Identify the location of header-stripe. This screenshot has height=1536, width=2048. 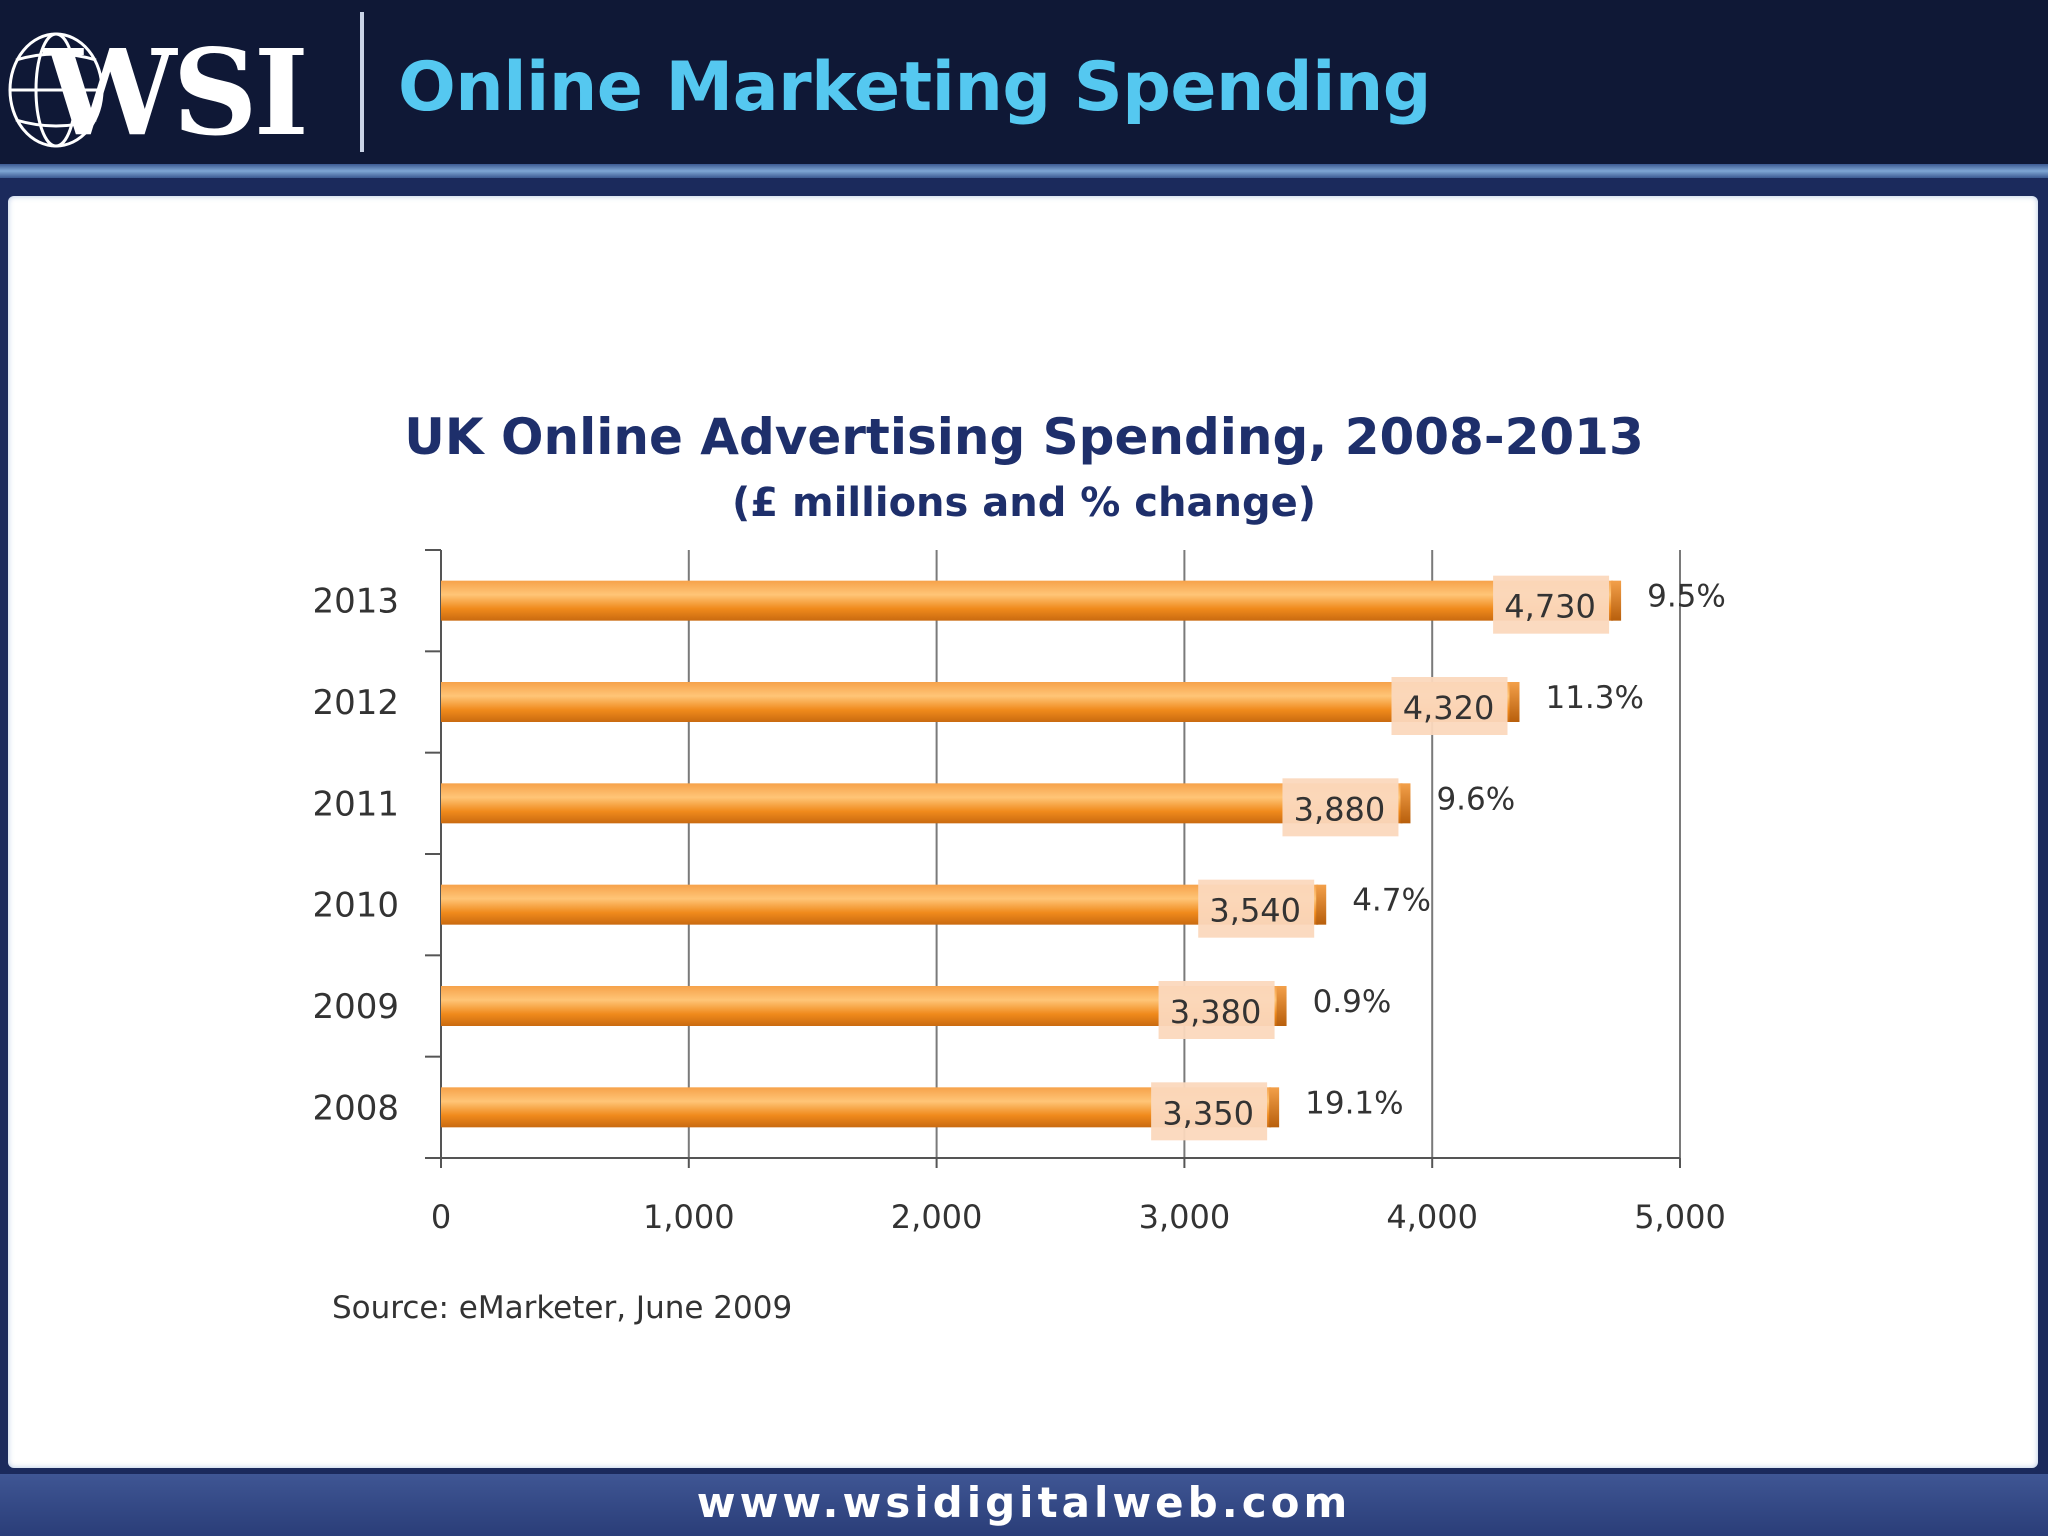
(1024, 171).